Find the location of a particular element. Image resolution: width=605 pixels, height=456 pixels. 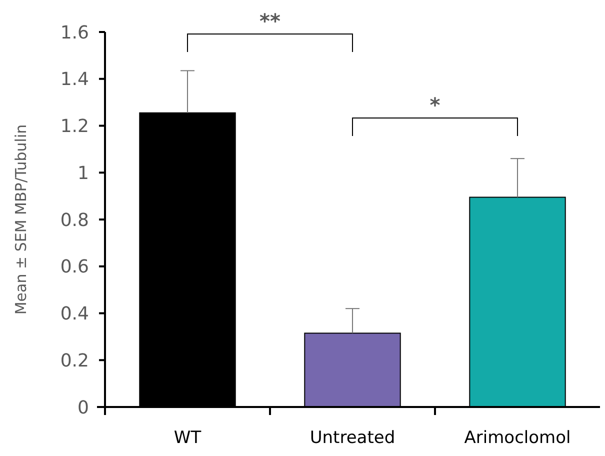

y-tick-label: 0.8 is located at coordinates (74, 220).